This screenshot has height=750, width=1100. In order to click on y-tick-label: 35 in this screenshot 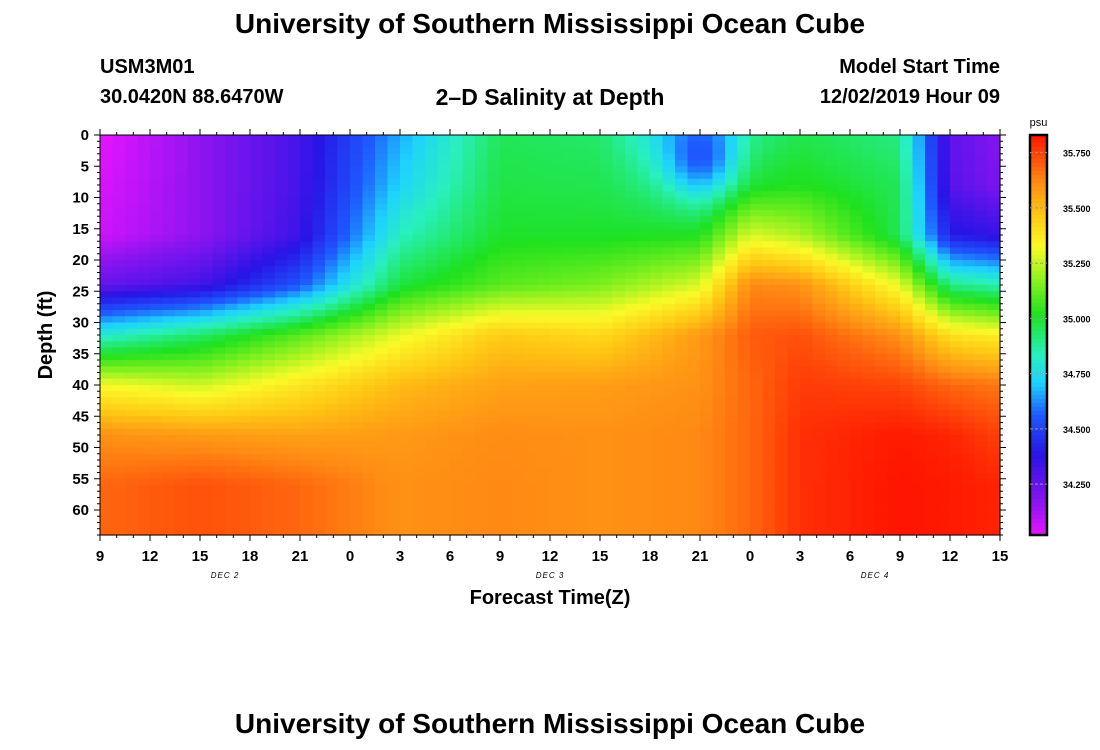, I will do `click(80, 354)`.